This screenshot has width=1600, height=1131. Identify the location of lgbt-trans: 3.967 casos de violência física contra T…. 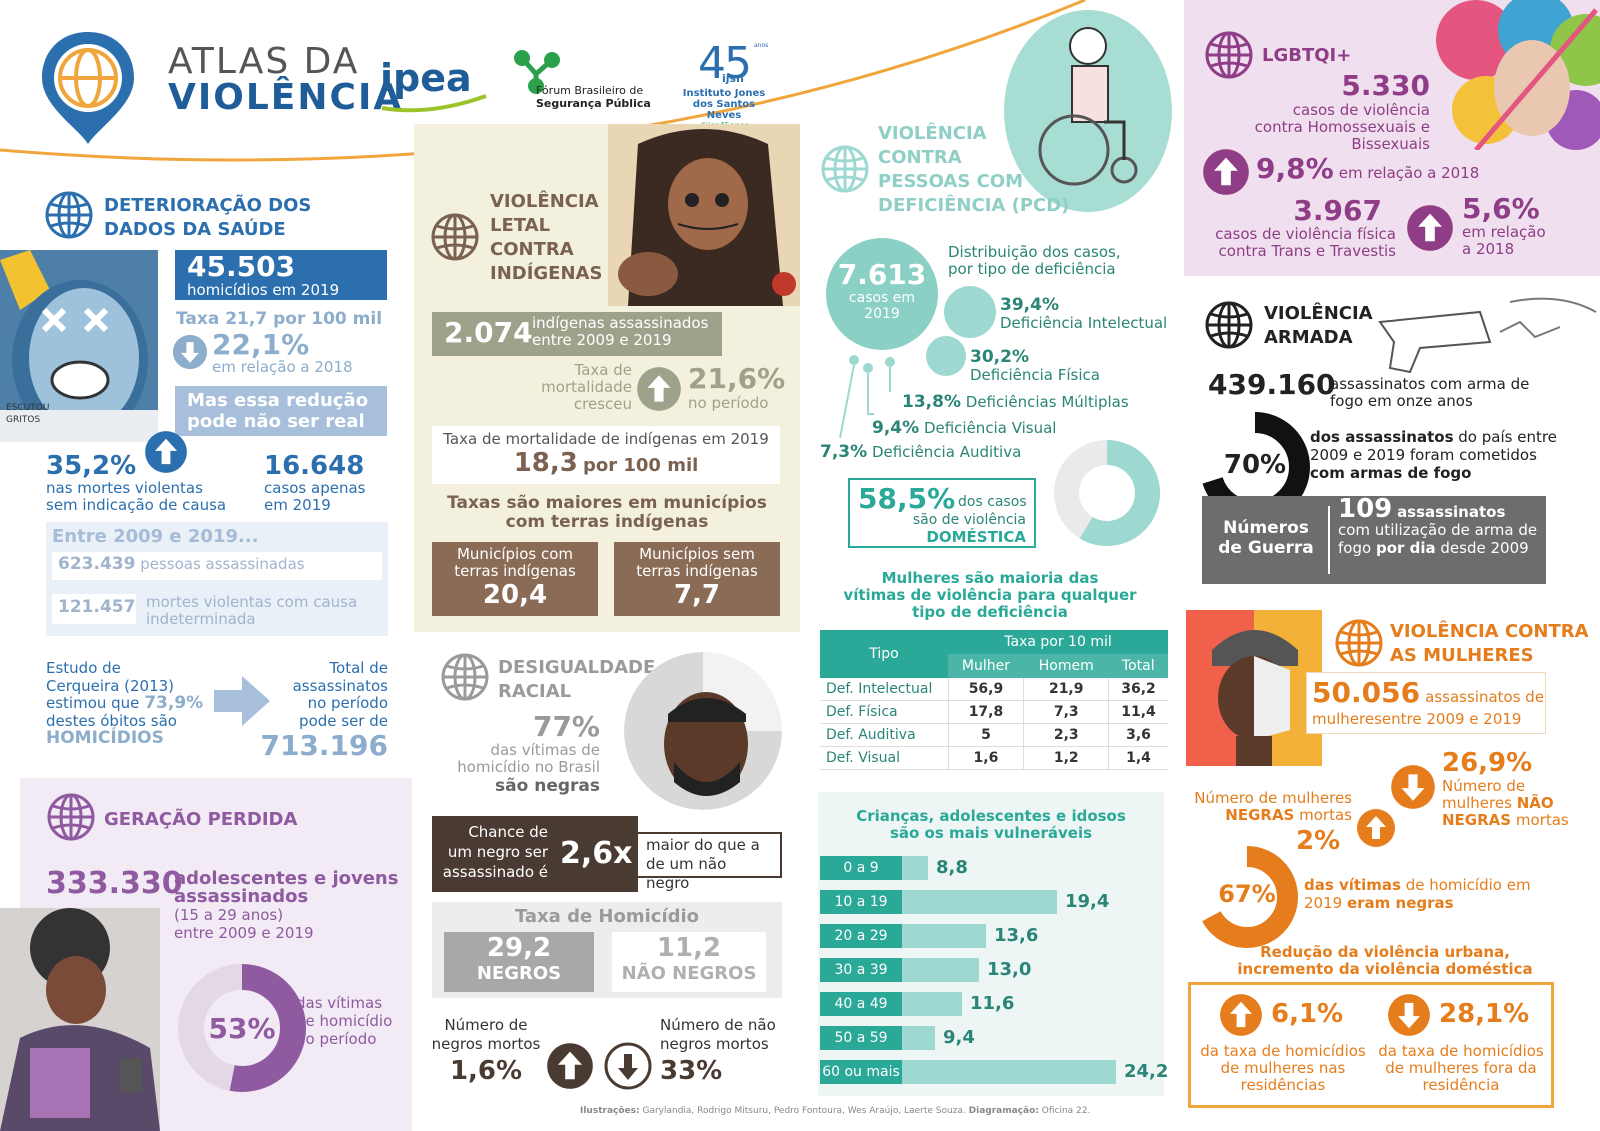
(1298, 228).